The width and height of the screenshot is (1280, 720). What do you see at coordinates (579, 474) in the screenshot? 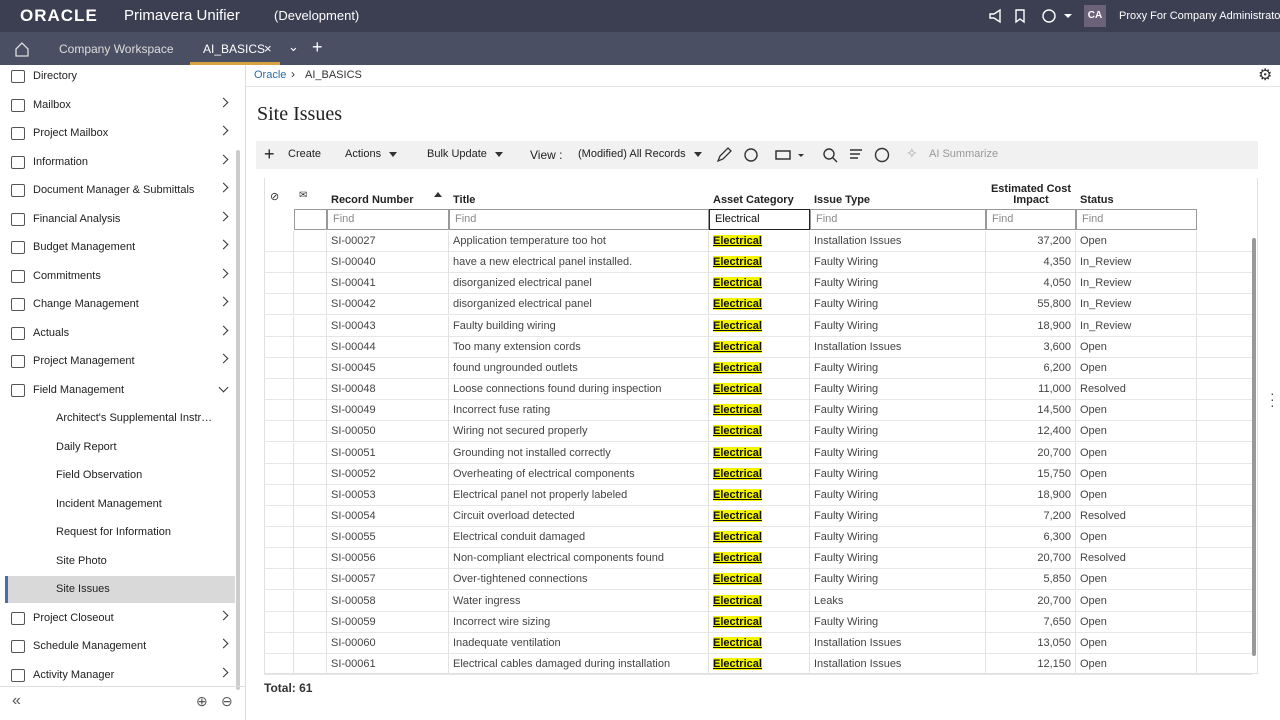
I see `cell: Overheating of electrical components` at bounding box center [579, 474].